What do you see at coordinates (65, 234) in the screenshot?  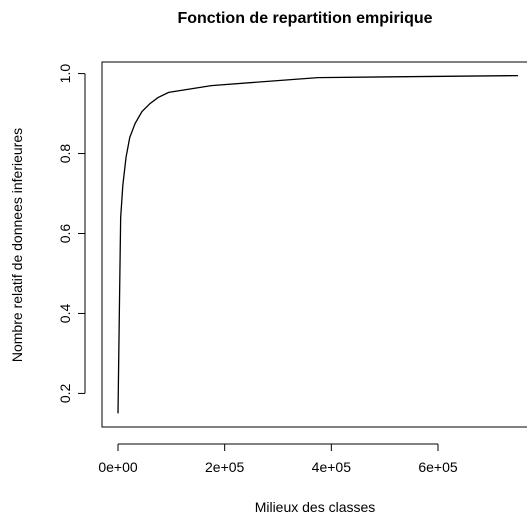 I see `y-tick-label: 0.6` at bounding box center [65, 234].